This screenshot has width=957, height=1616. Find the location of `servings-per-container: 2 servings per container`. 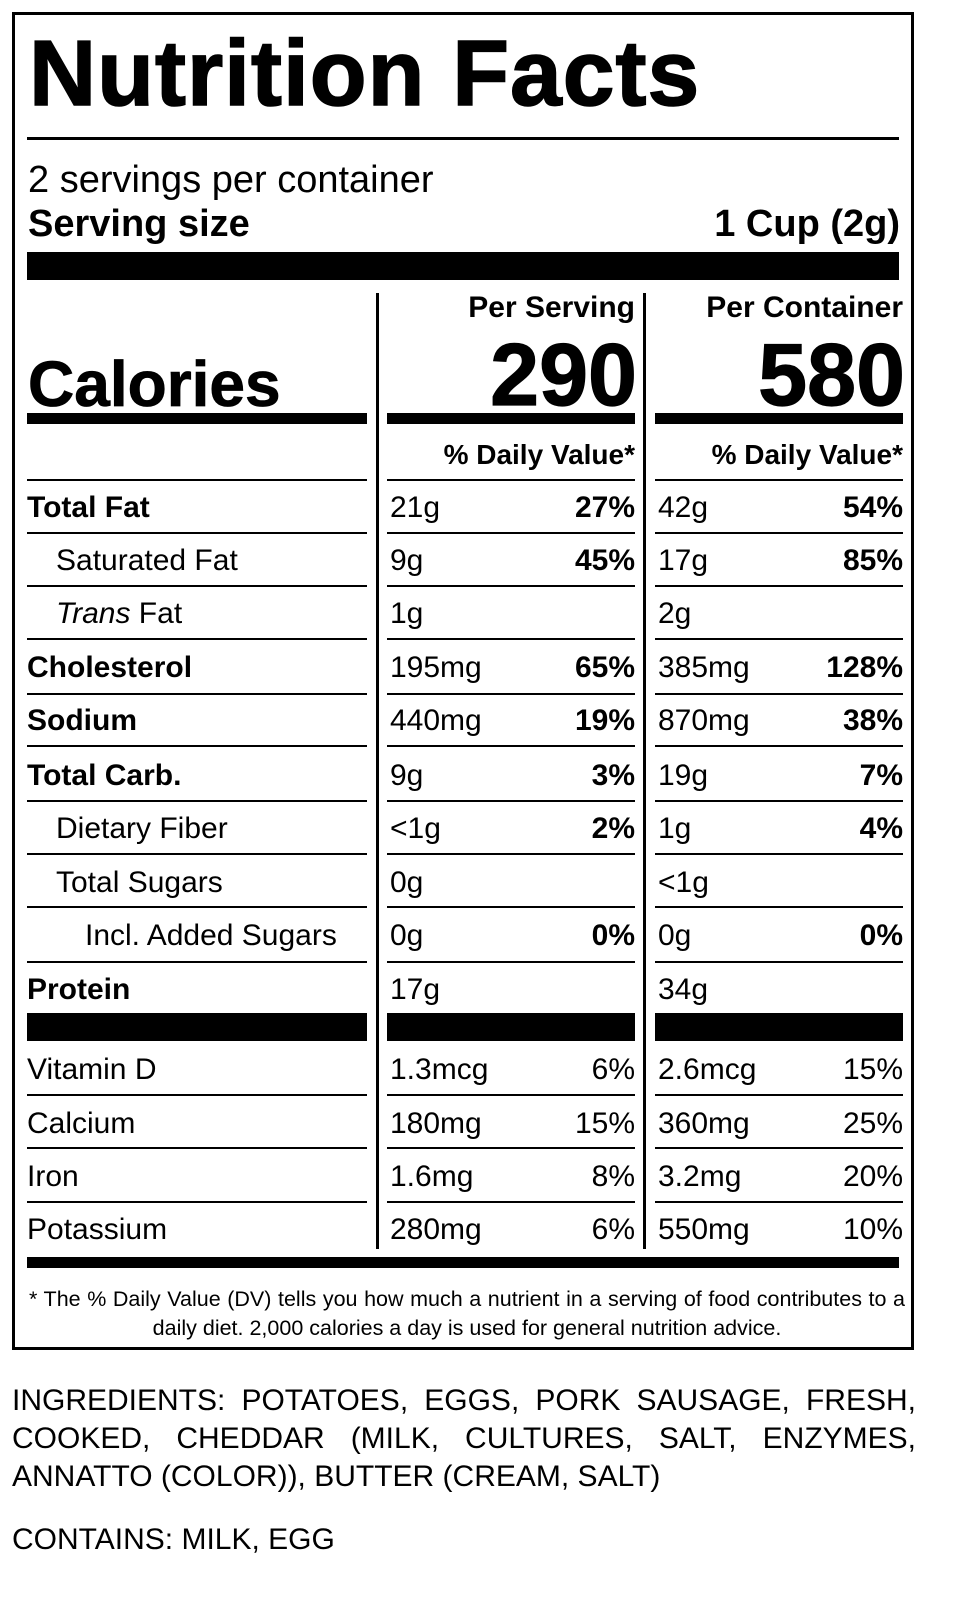

servings-per-container: 2 servings per container is located at coordinates (231, 180).